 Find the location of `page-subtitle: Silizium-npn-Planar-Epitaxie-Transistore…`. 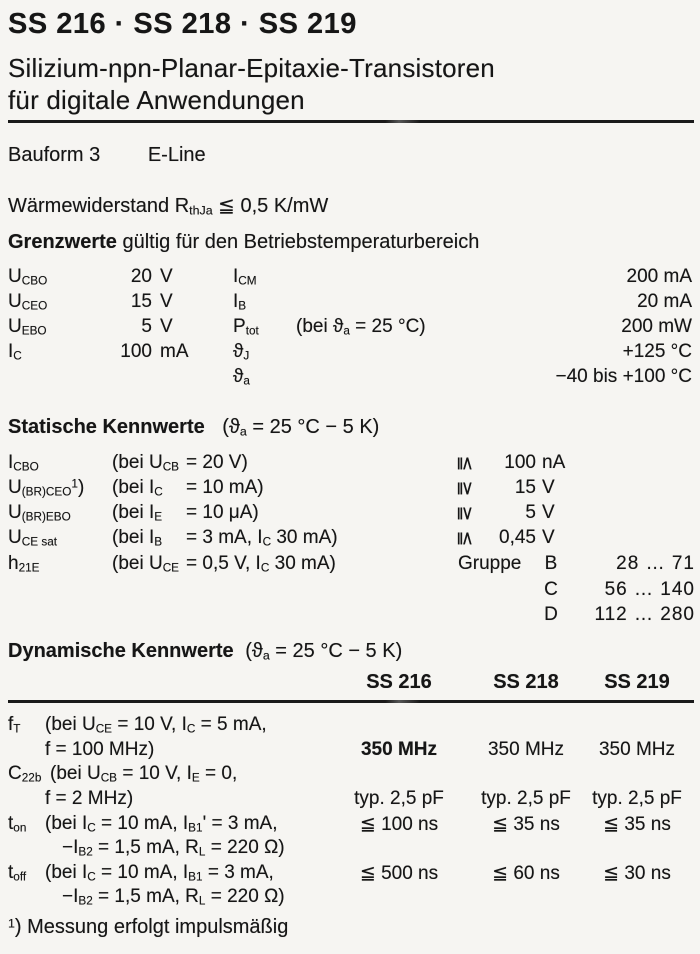

page-subtitle: Silizium-npn-Planar-Epitaxie-Transistore… is located at coordinates (251, 84).